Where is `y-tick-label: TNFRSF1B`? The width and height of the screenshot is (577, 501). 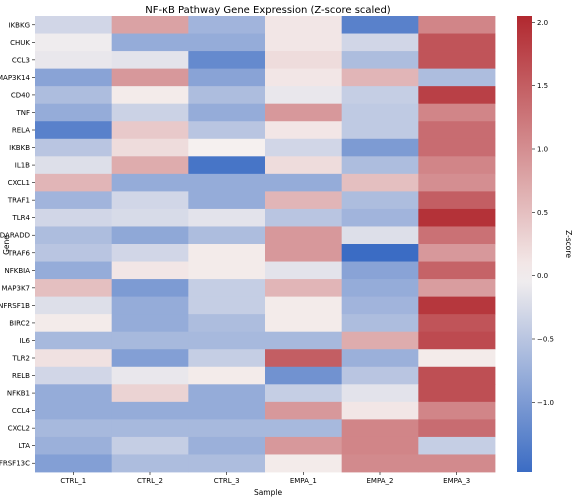
y-tick-label: TNFRSF1B is located at coordinates (15, 306).